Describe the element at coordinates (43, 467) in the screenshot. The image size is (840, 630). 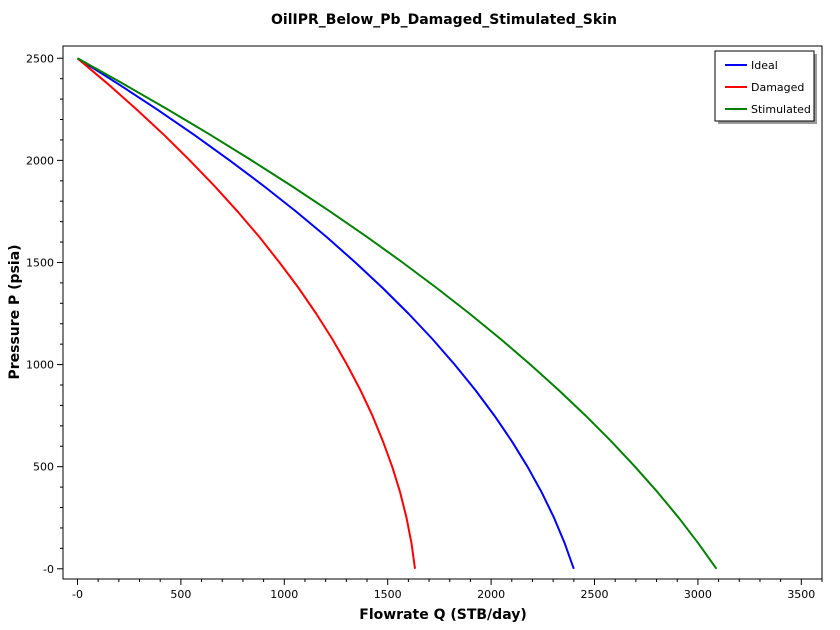
I see `y-tick-label: 500` at that location.